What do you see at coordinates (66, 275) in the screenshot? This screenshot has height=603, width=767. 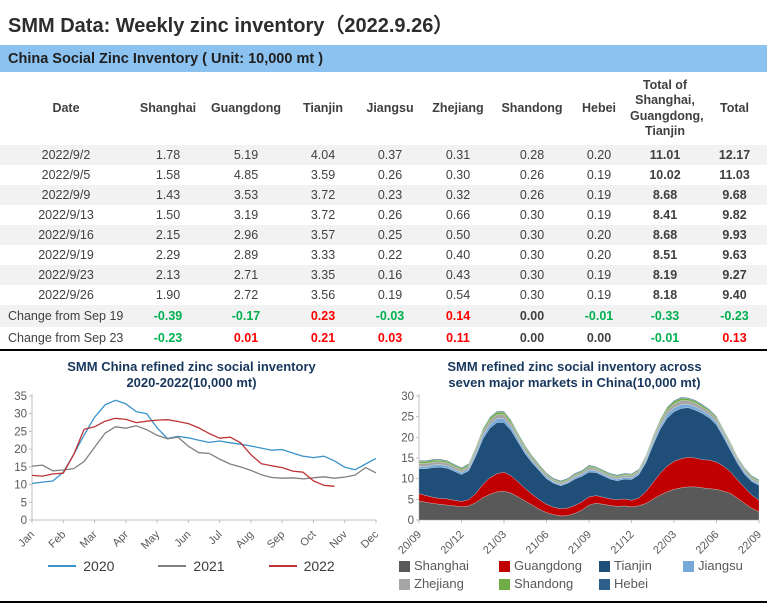 I see `date-cell: 2022/9/23` at bounding box center [66, 275].